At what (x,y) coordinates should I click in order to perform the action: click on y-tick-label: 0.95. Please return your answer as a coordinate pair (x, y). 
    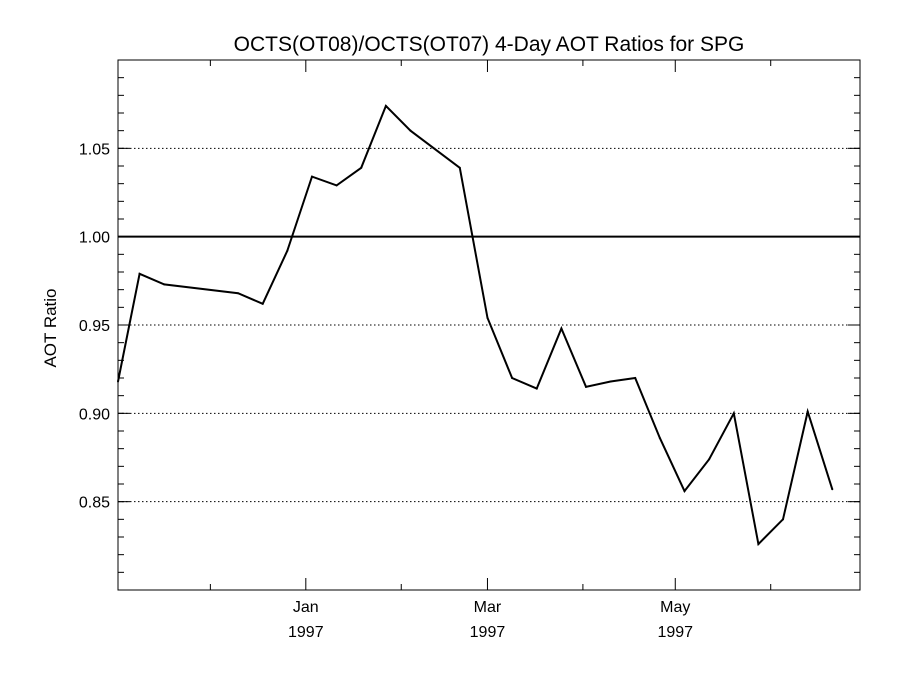
    Looking at the image, I should click on (94, 326).